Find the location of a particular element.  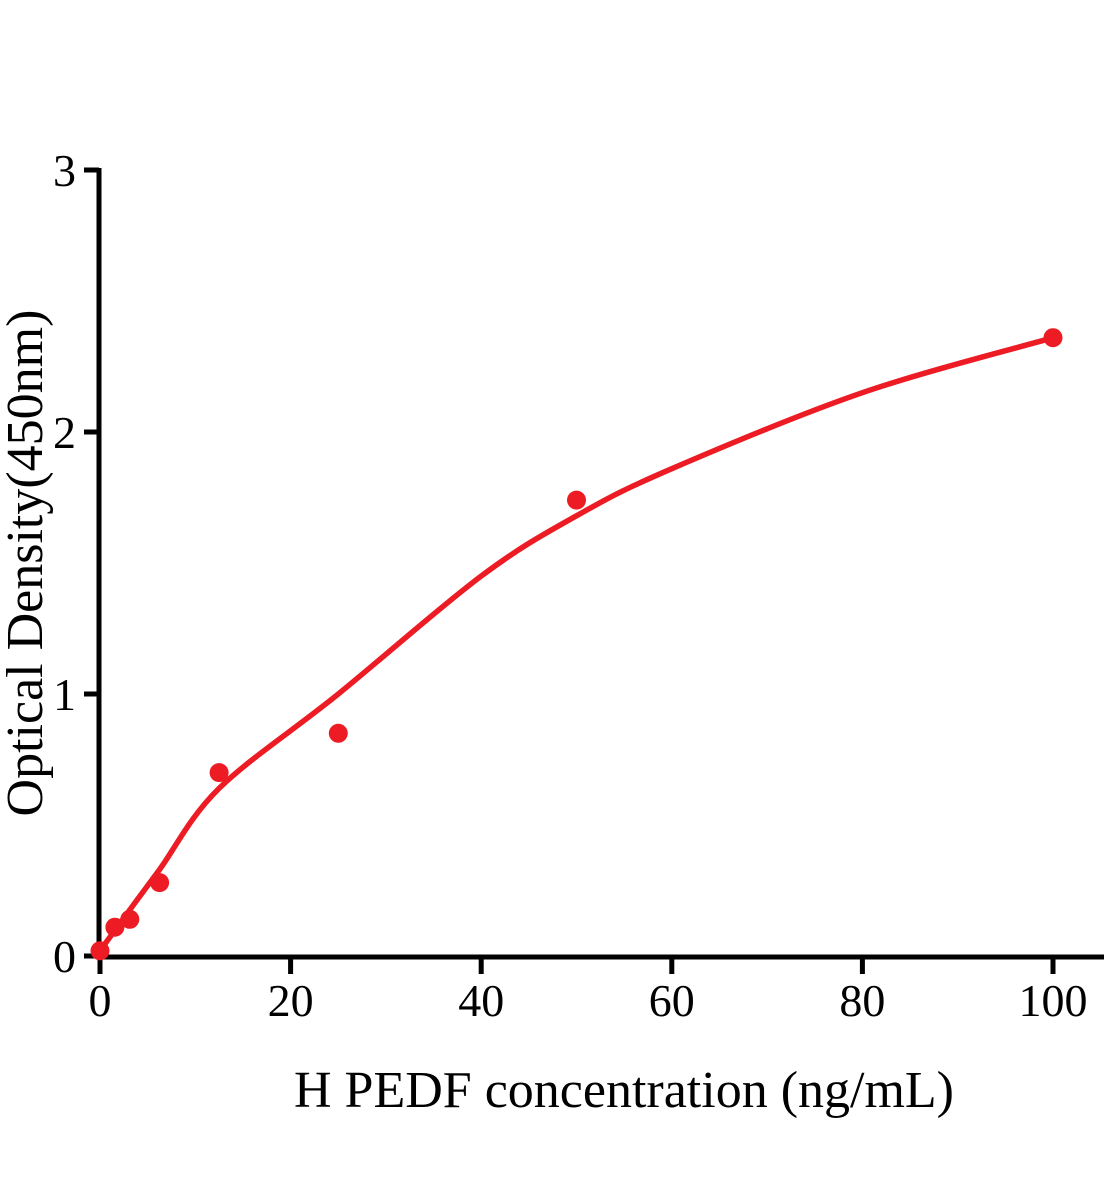

y-axis-title: Optical Density(450nm) is located at coordinates (27, 563).